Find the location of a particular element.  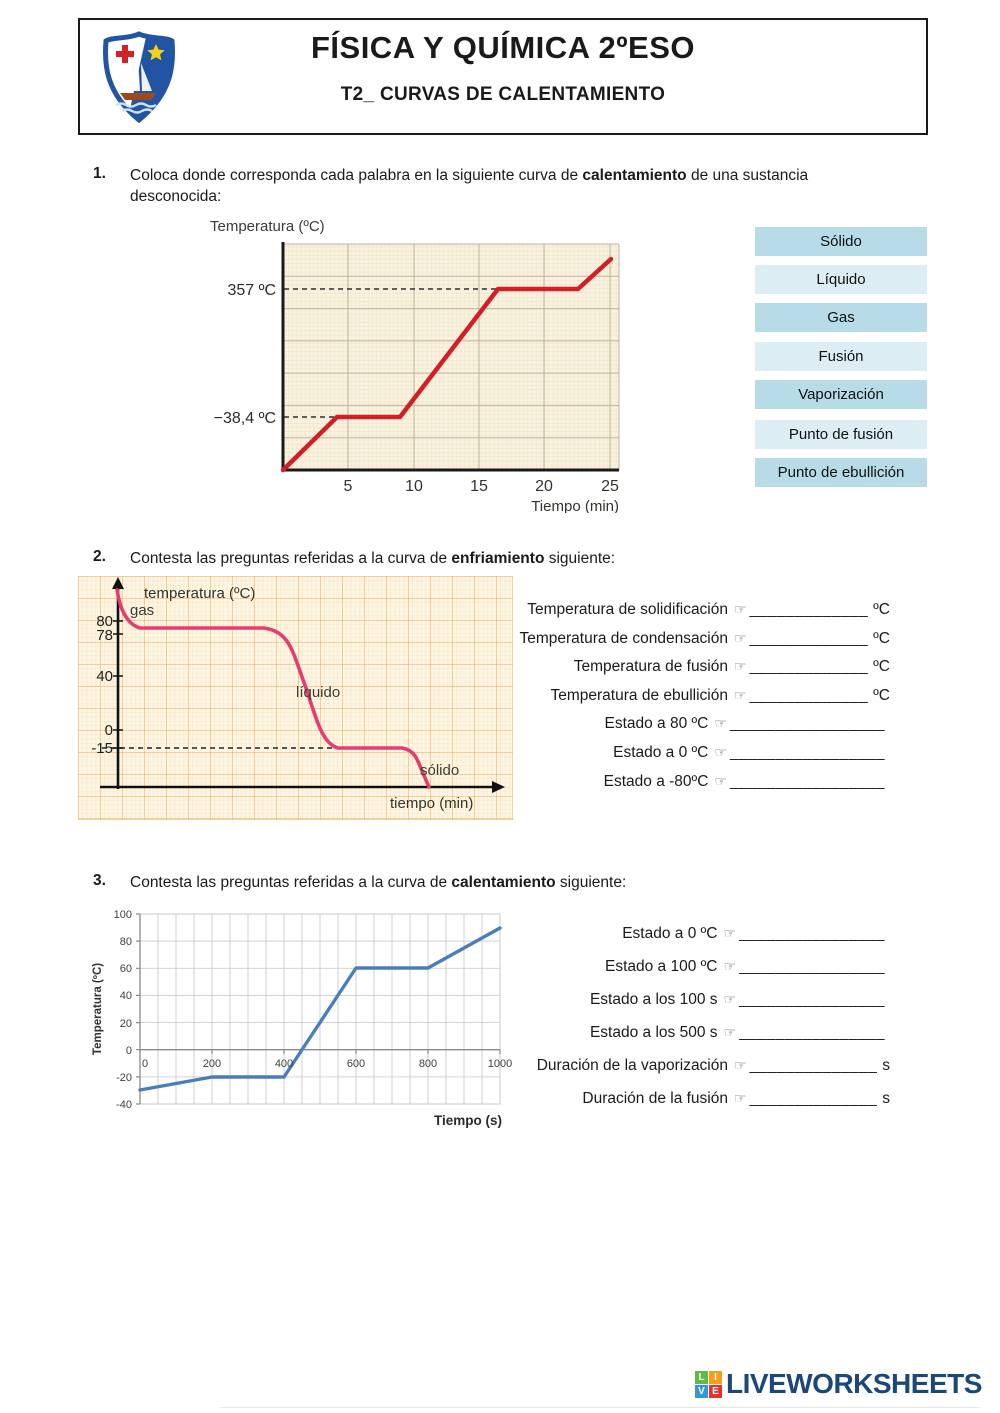

answer-label: Estado a los 100 s is located at coordinates (653, 999).